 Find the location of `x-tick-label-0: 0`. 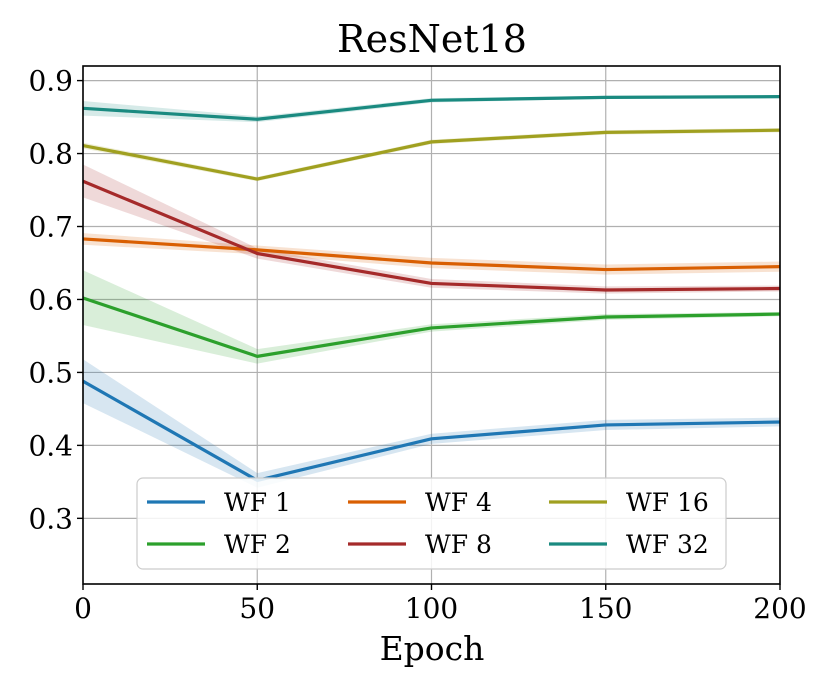

x-tick-label-0: 0 is located at coordinates (83, 608).